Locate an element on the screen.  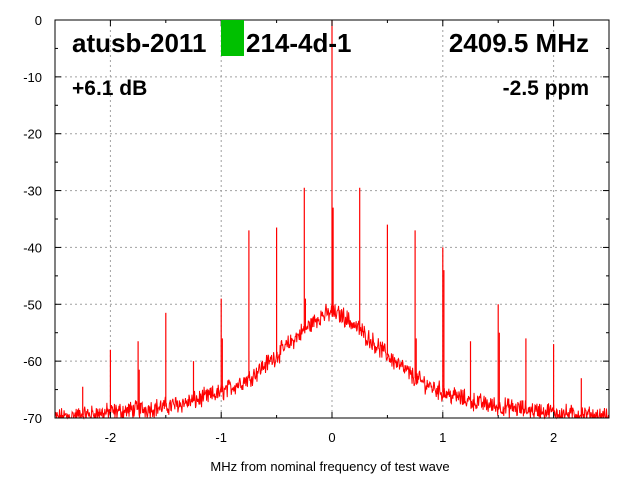
y-tick-label: -40 is located at coordinates (32, 247).